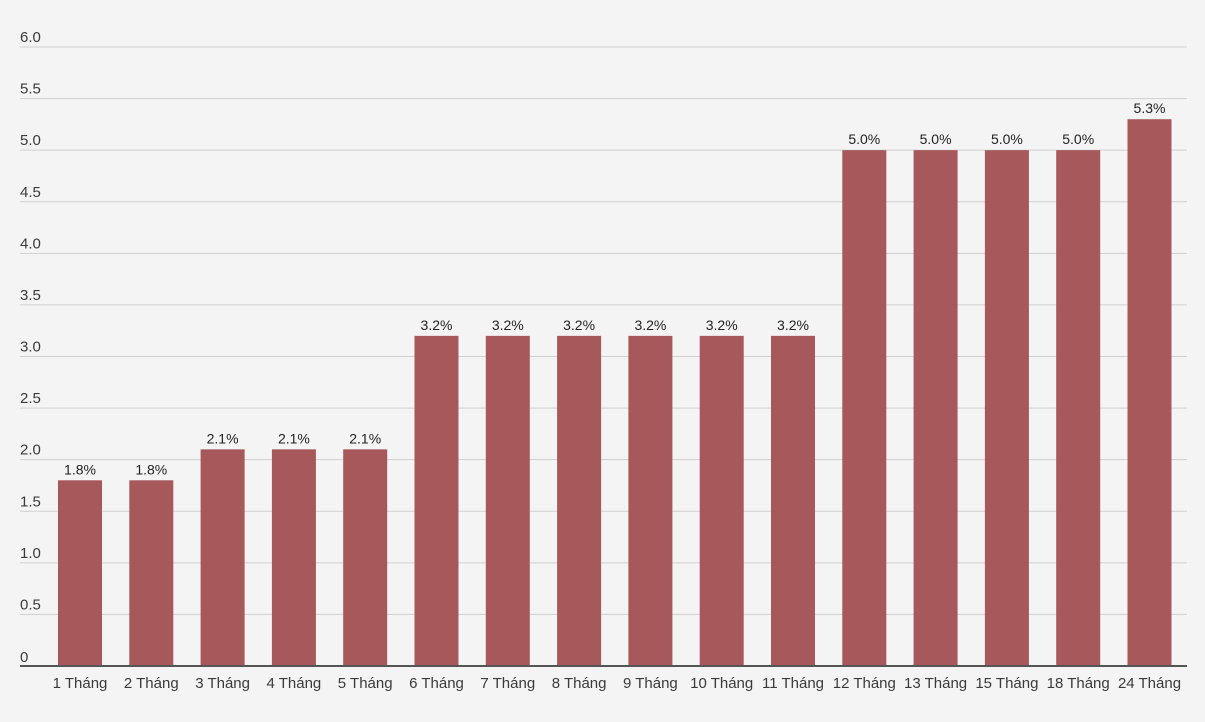 The width and height of the screenshot is (1205, 722). I want to click on x-tick-label: 15 Tháng, so click(1006, 683).